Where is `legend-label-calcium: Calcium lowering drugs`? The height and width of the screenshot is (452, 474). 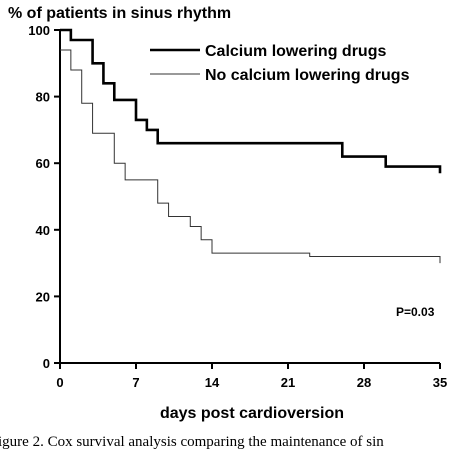
legend-label-calcium: Calcium lowering drugs is located at coordinates (295, 51).